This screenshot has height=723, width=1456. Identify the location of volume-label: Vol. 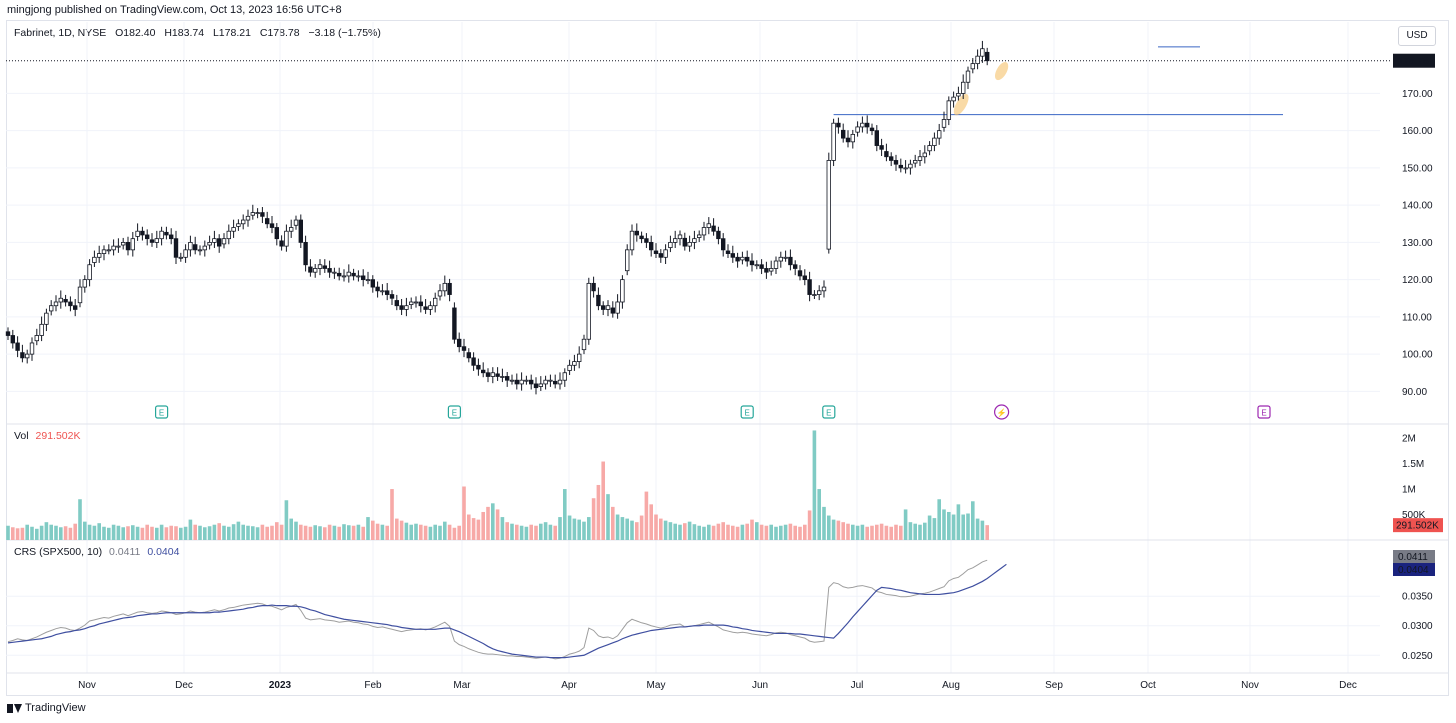
(21, 436).